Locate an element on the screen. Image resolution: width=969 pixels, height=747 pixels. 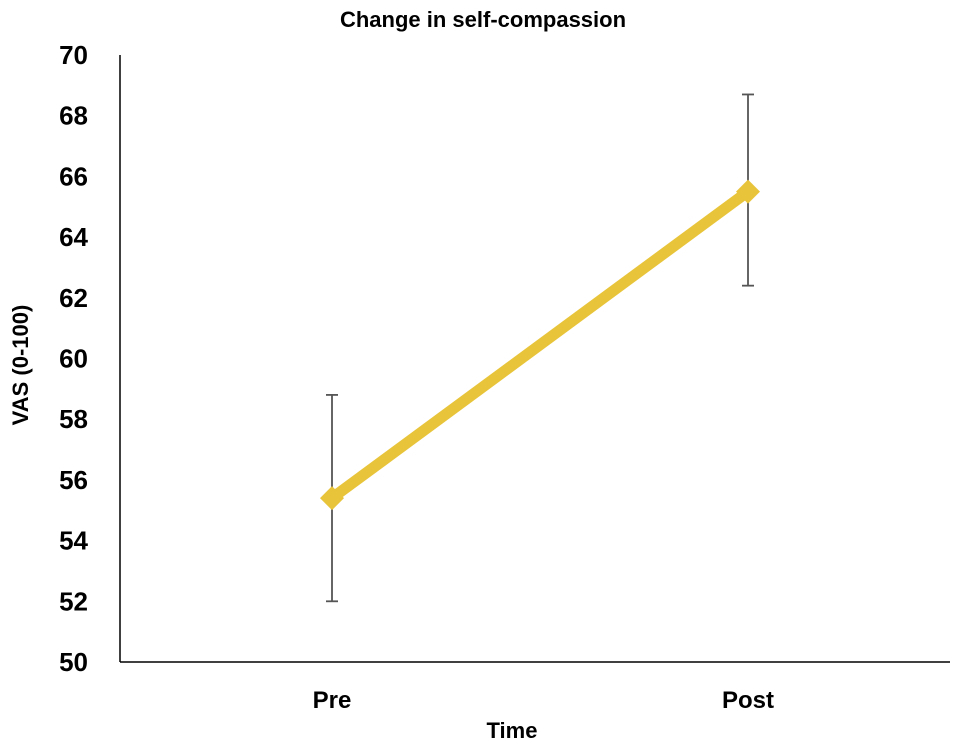
y-tick-label: 58 is located at coordinates (73, 419).